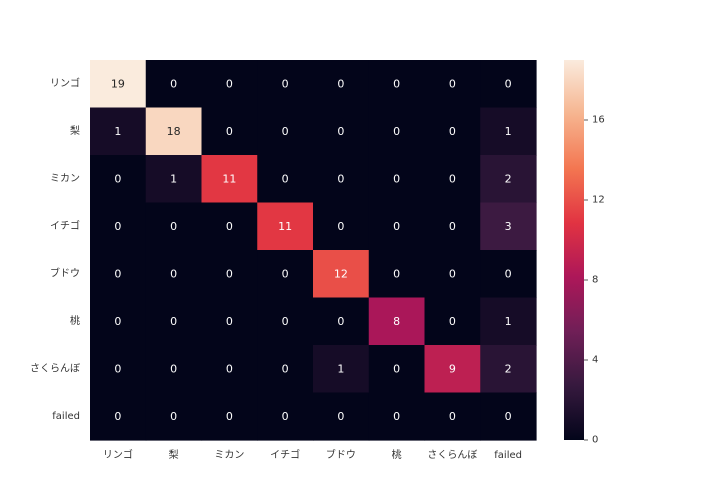  I want to click on cell-value-r0-c4: 0, so click(340, 83).